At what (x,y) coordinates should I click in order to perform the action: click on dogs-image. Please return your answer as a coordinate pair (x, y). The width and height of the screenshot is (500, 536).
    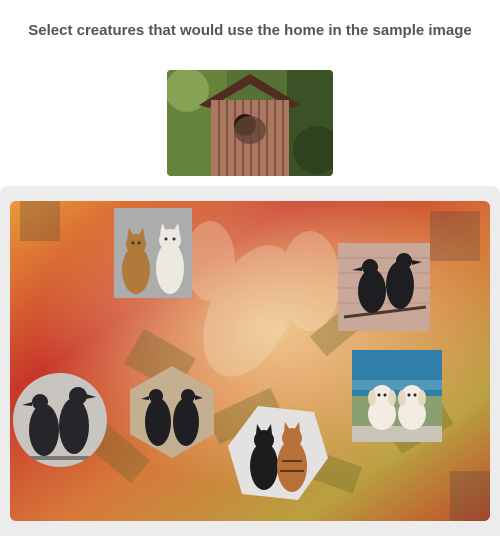
    Looking at the image, I should click on (397, 396).